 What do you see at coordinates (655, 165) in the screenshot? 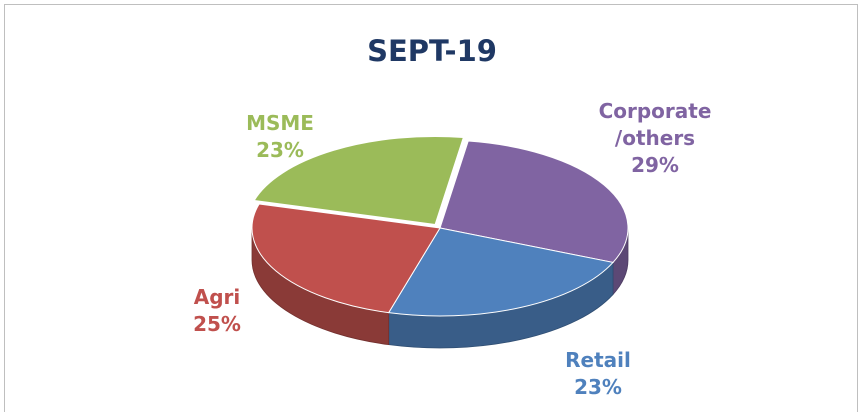
I see `value-label: 29%` at bounding box center [655, 165].